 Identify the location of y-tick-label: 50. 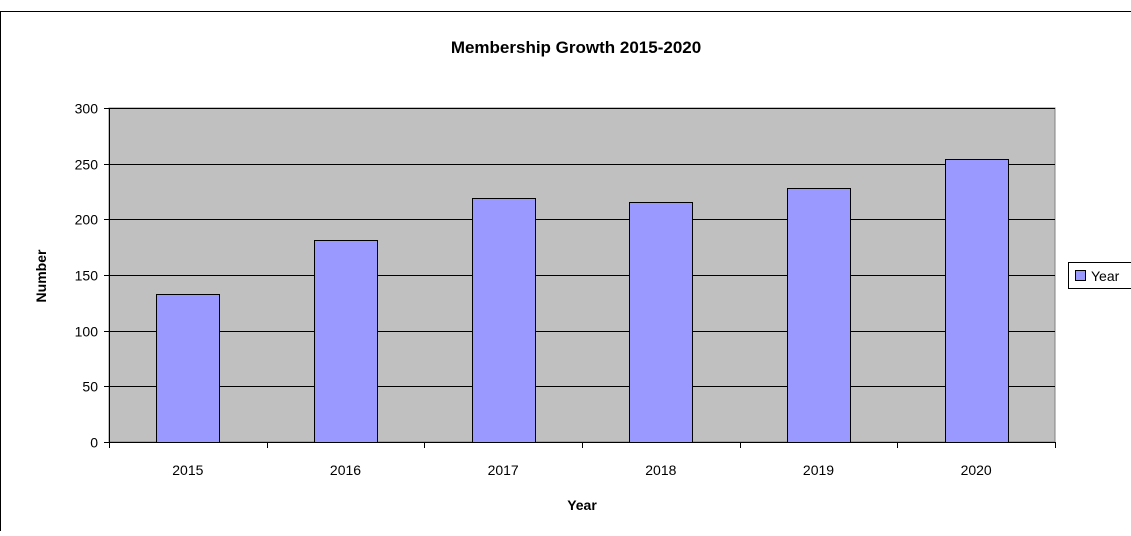
(90, 387).